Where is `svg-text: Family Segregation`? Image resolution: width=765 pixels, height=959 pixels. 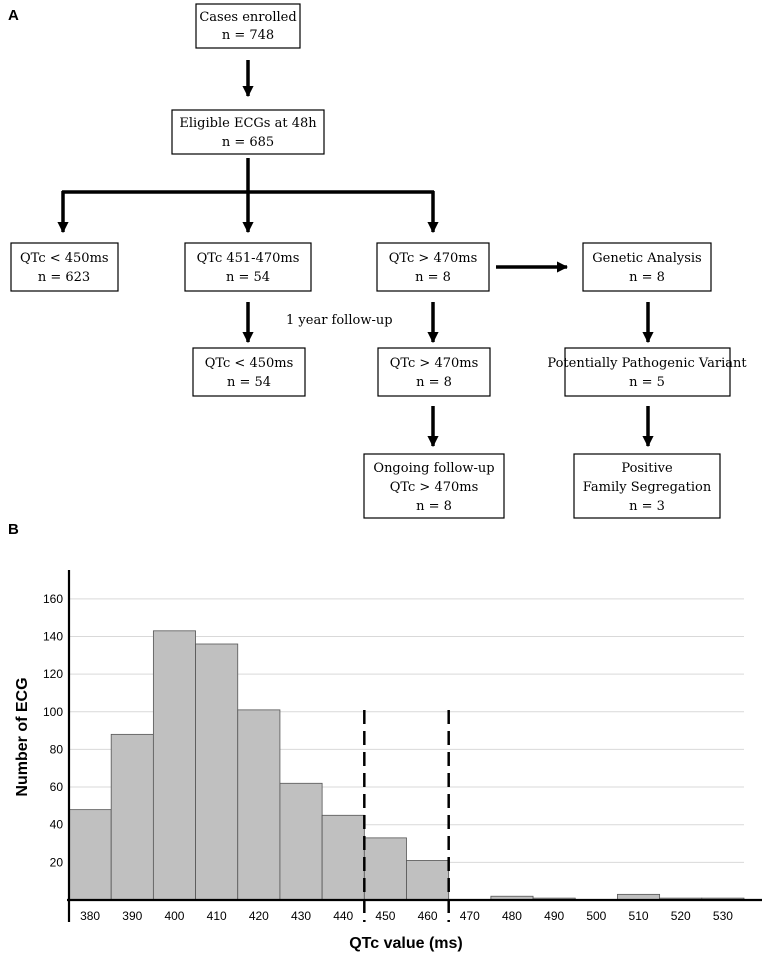
svg-text: Family Segregation is located at coordinates (647, 487).